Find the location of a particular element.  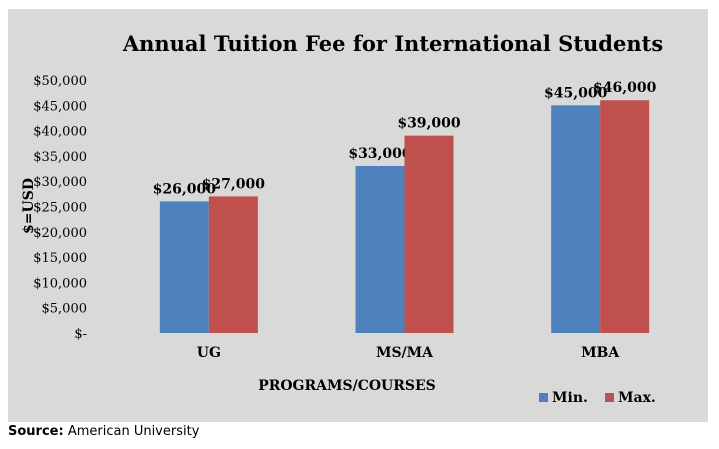

y-tick-label: $- is located at coordinates (80, 334).